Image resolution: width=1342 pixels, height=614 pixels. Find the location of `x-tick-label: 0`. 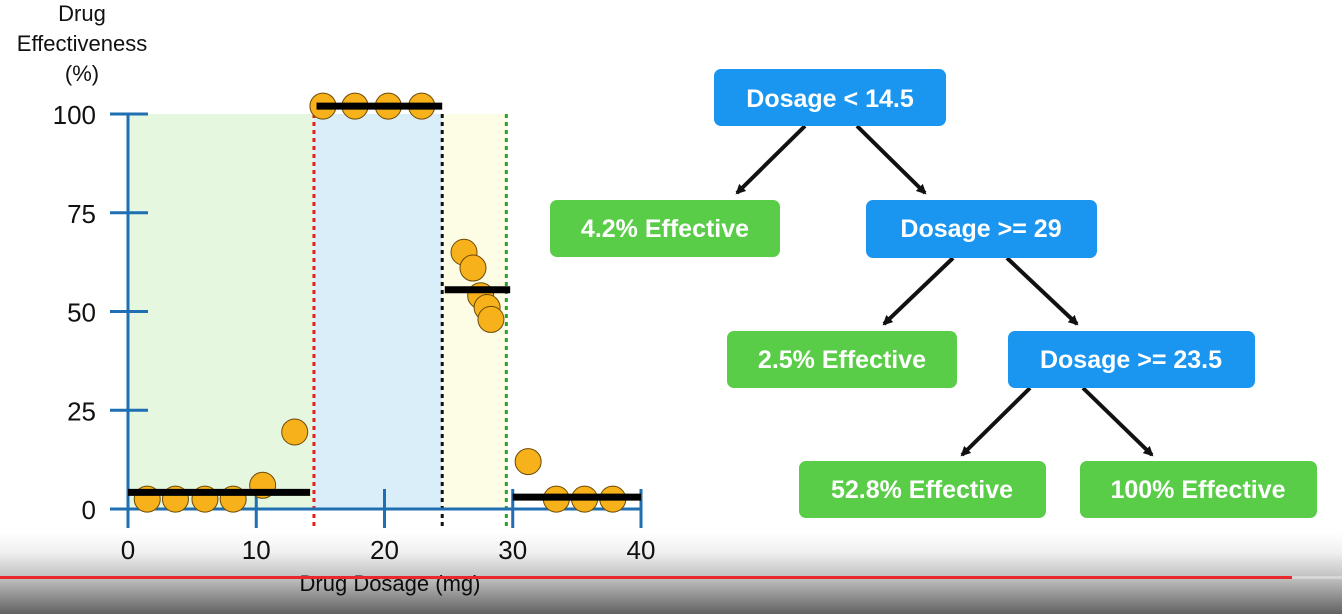

x-tick-label: 0 is located at coordinates (128, 550).